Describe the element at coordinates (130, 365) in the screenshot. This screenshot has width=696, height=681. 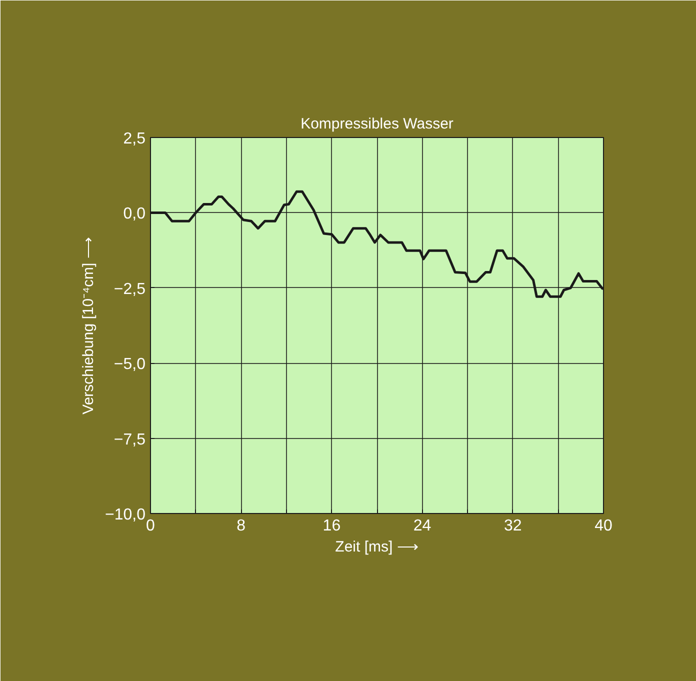
I see `y-tick-label: −5,0` at that location.